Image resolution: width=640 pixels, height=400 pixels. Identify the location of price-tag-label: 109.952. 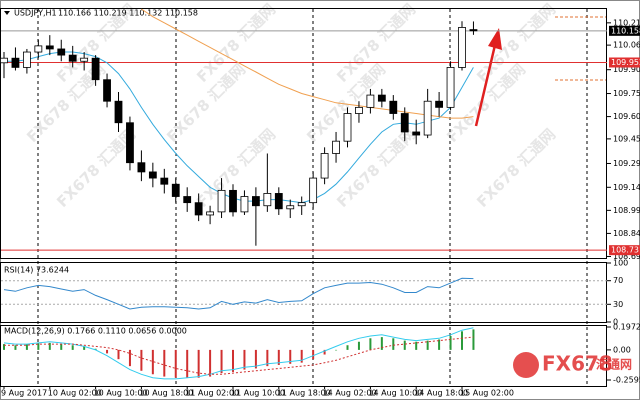
(625, 62).